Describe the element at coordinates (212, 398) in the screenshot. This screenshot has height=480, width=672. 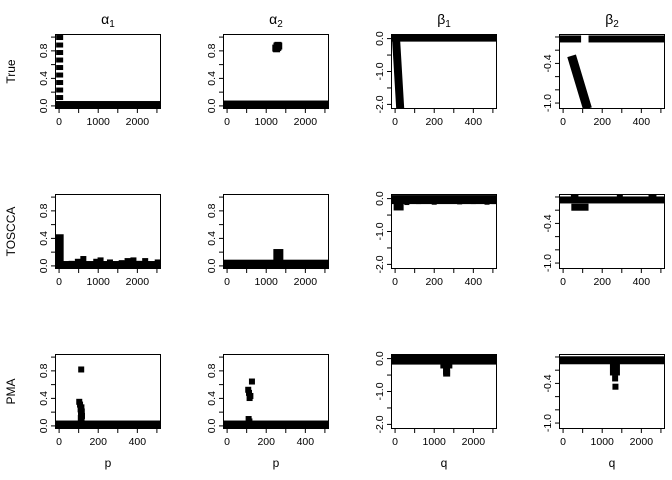
I see `y-tick-label: 0.4` at that location.